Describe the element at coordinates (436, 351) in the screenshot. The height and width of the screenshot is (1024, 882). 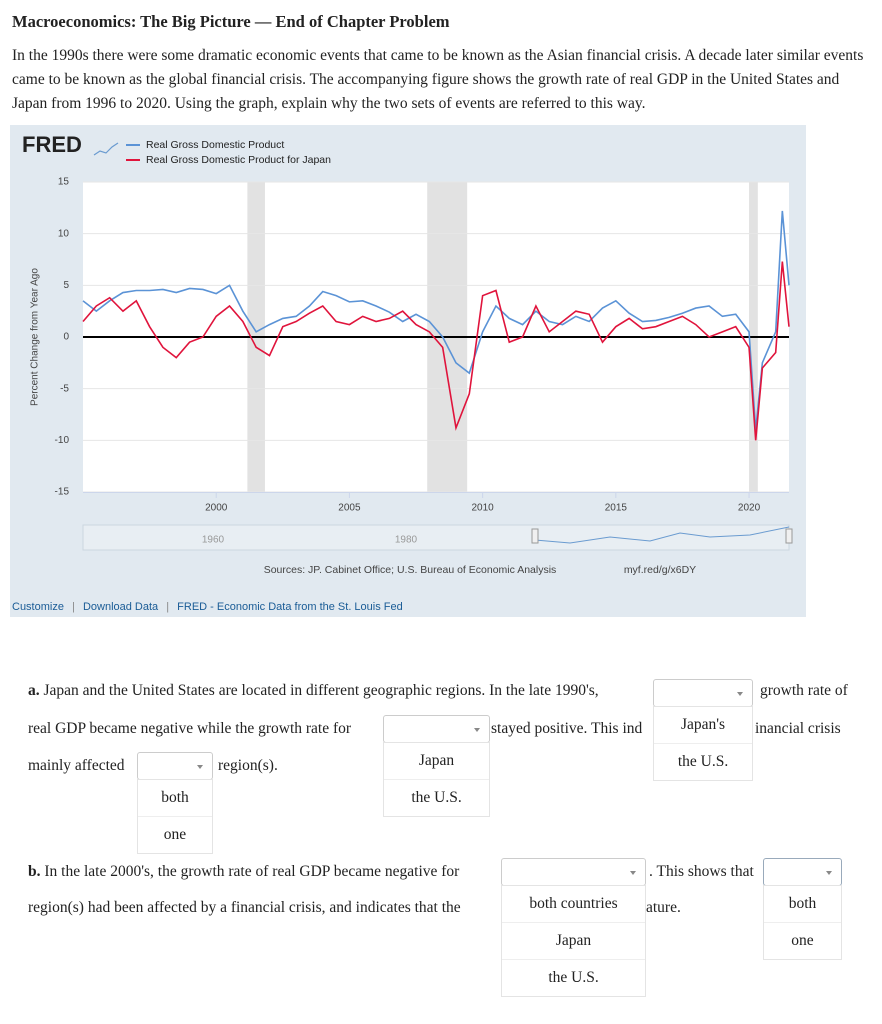
I see `series-line` at that location.